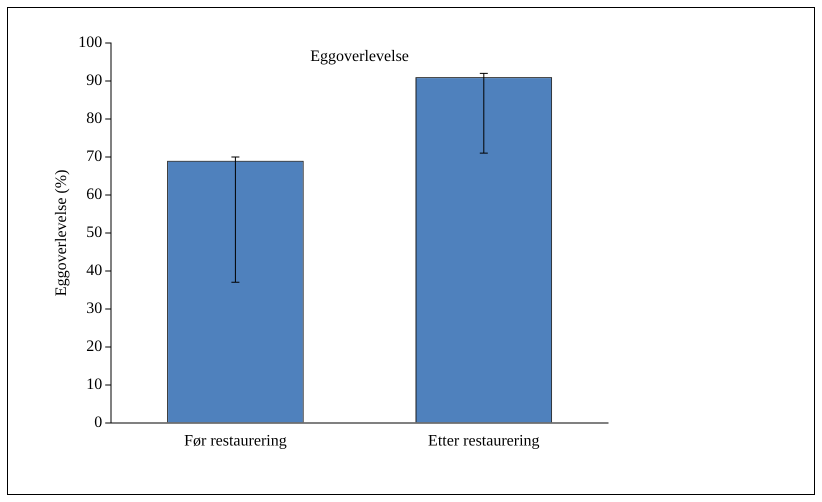 The height and width of the screenshot is (502, 822). What do you see at coordinates (98, 423) in the screenshot?
I see `y-tick-label: 0` at bounding box center [98, 423].